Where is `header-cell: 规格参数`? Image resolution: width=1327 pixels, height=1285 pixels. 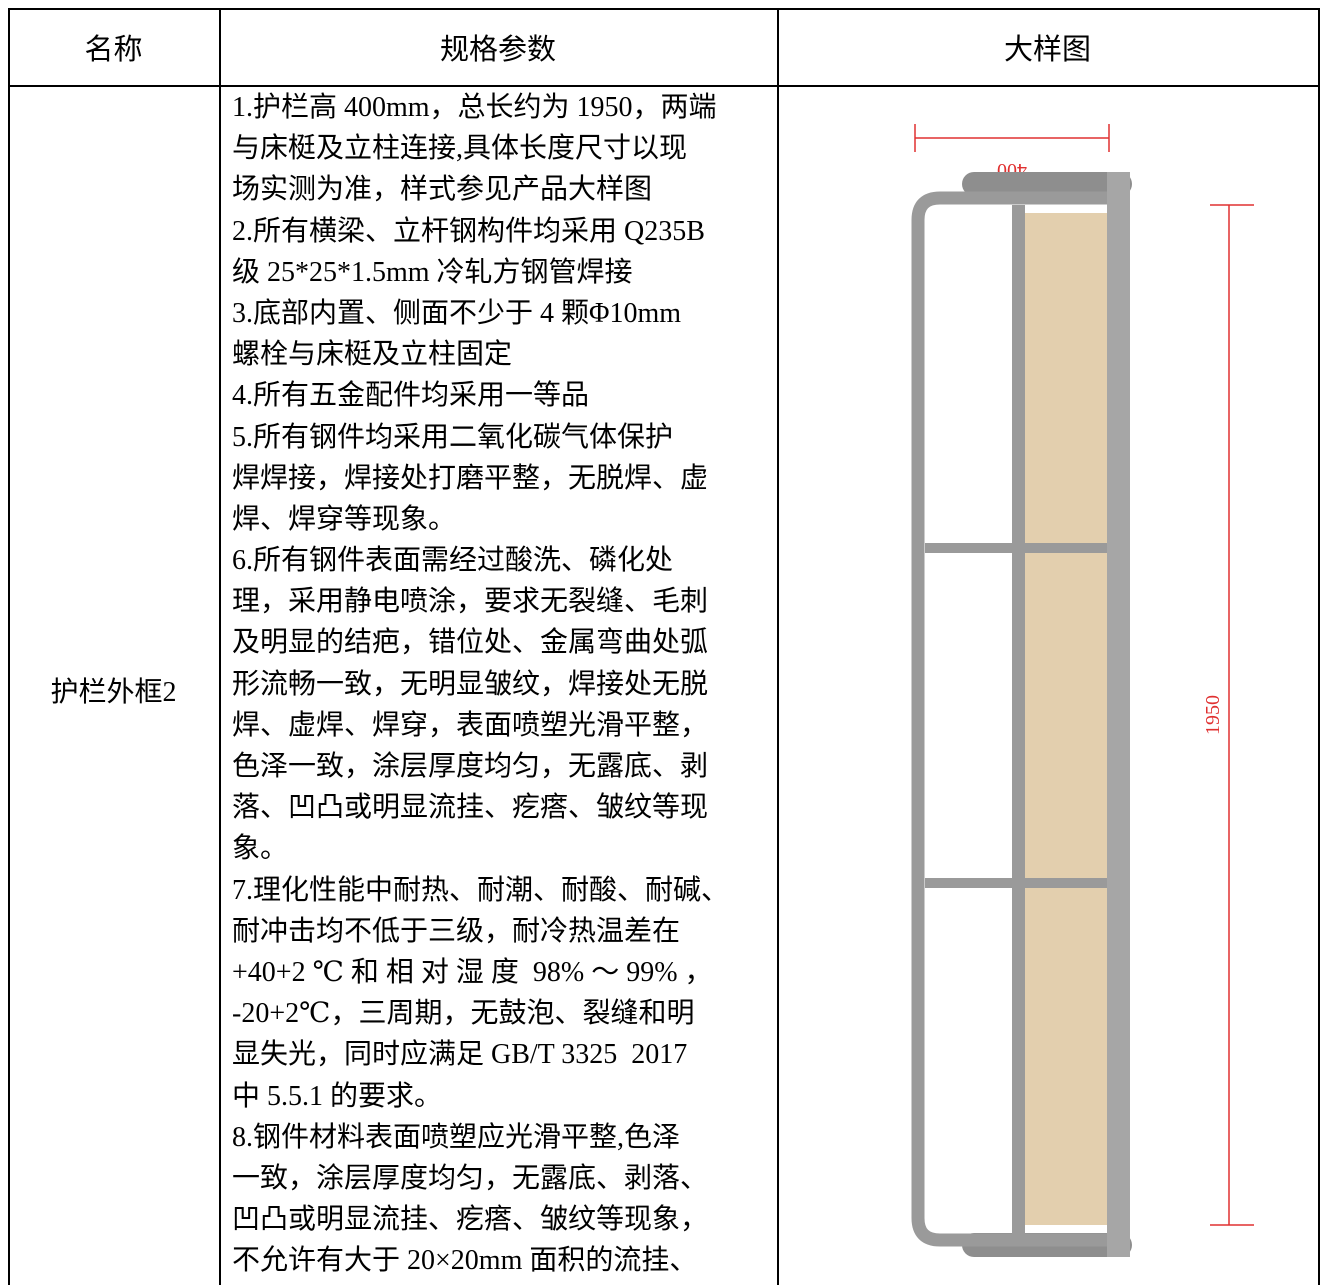 header-cell: 规格参数 is located at coordinates (497, 49).